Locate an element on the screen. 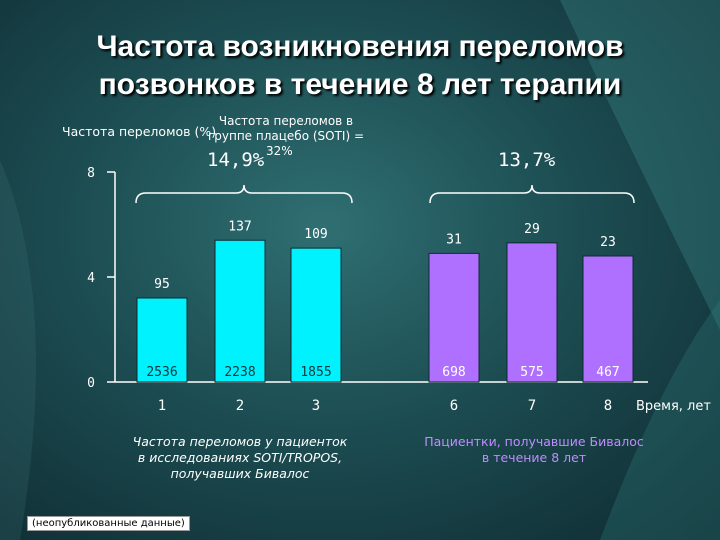 The height and width of the screenshot is (540, 720). fracture-count-label: 23 is located at coordinates (608, 242).